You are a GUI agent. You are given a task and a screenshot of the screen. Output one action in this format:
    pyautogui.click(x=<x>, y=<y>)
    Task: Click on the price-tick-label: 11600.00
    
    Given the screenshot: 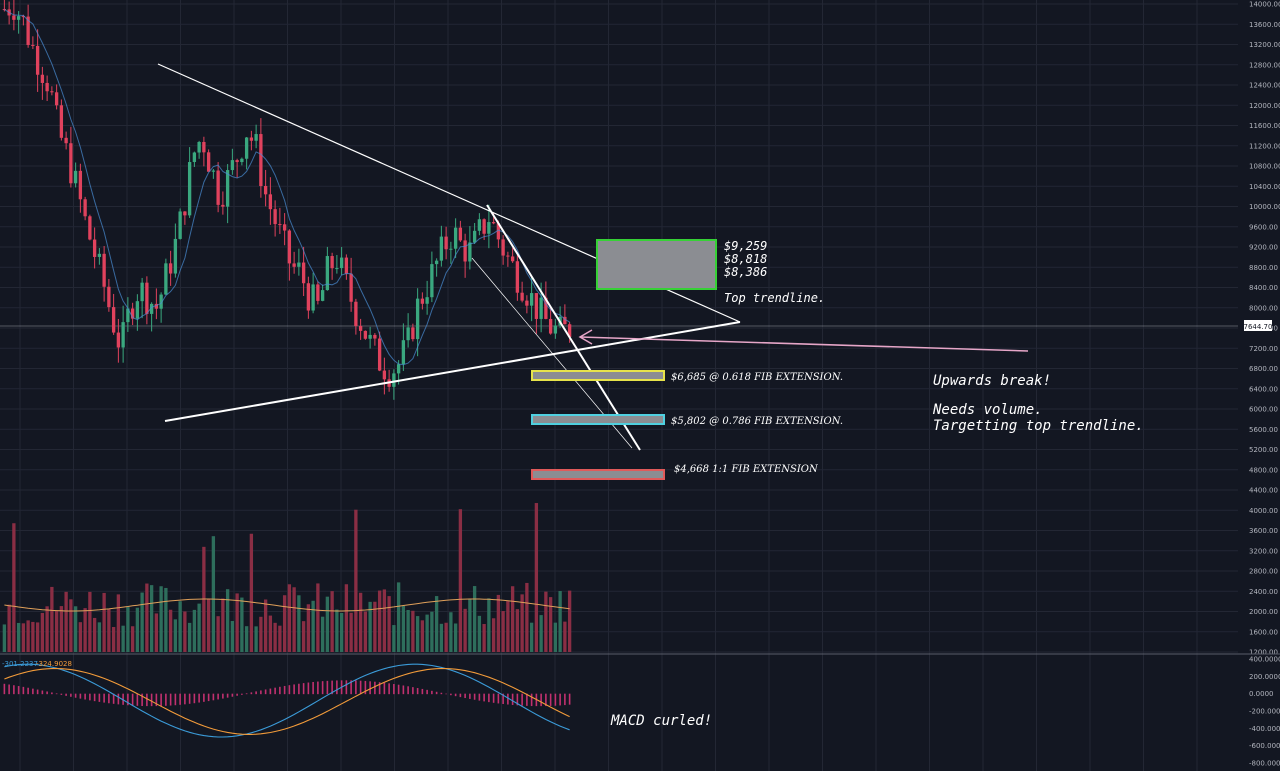 What is the action you would take?
    pyautogui.click(x=1264, y=126)
    